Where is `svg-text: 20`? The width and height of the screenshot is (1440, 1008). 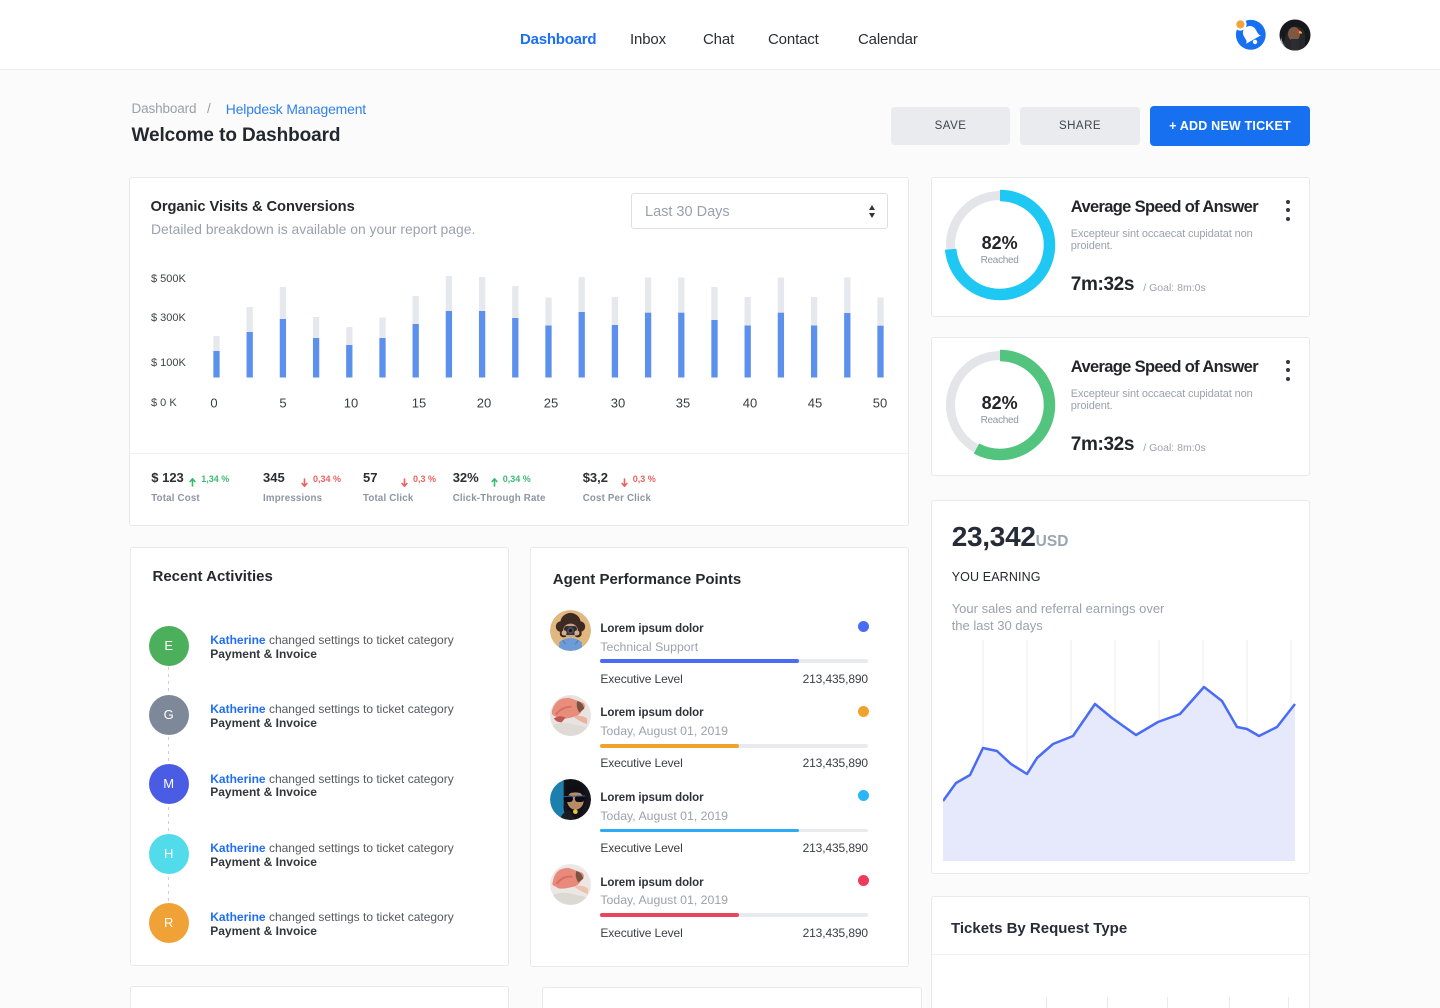
svg-text: 20 is located at coordinates (484, 403).